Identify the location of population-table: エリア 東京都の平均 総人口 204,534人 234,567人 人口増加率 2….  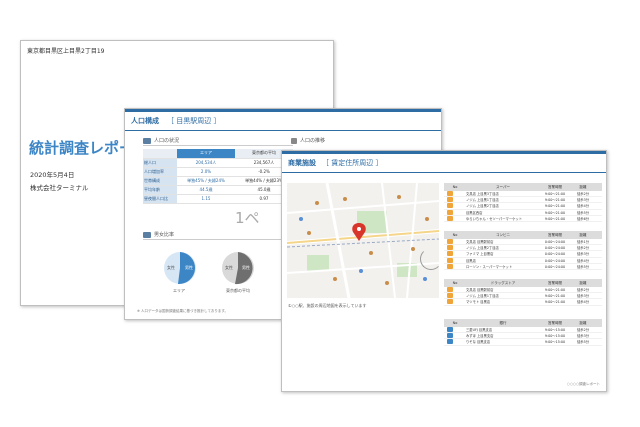
(218, 176).